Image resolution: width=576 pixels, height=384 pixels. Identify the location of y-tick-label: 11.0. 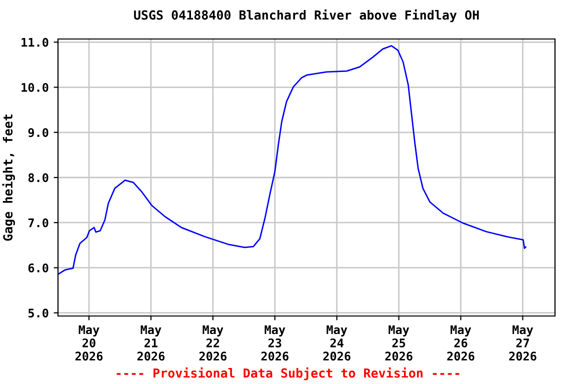
(35, 42).